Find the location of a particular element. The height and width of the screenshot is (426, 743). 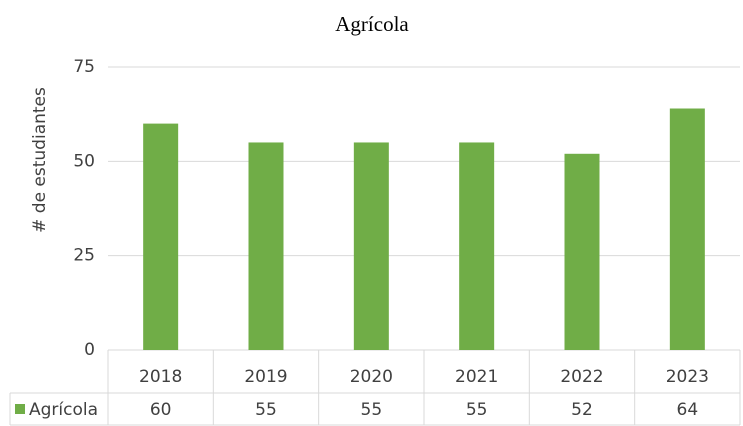

x-tick-label: 2023 is located at coordinates (687, 377).